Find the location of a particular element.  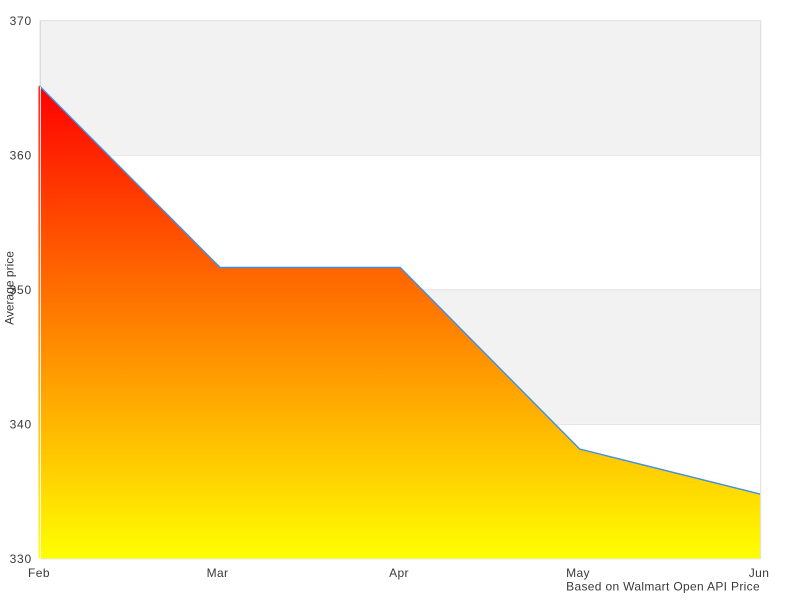

svg-text: Average price is located at coordinates (10, 288).